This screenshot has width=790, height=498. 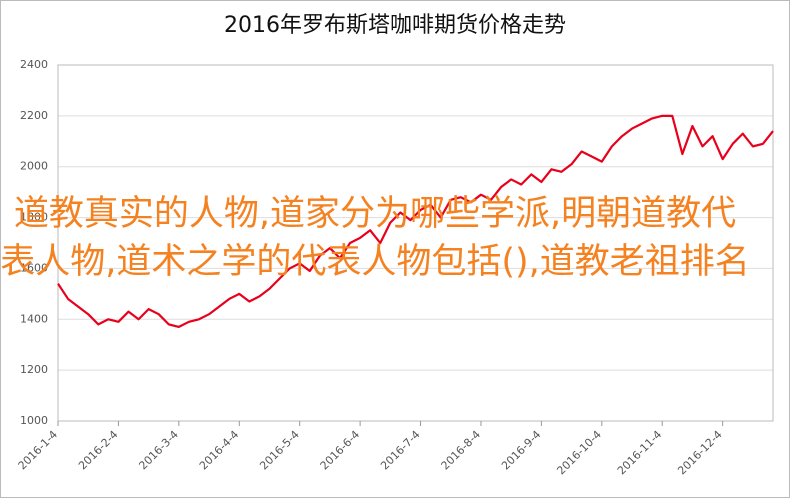 I want to click on y-tick-label: 2400, so click(x=34, y=64).